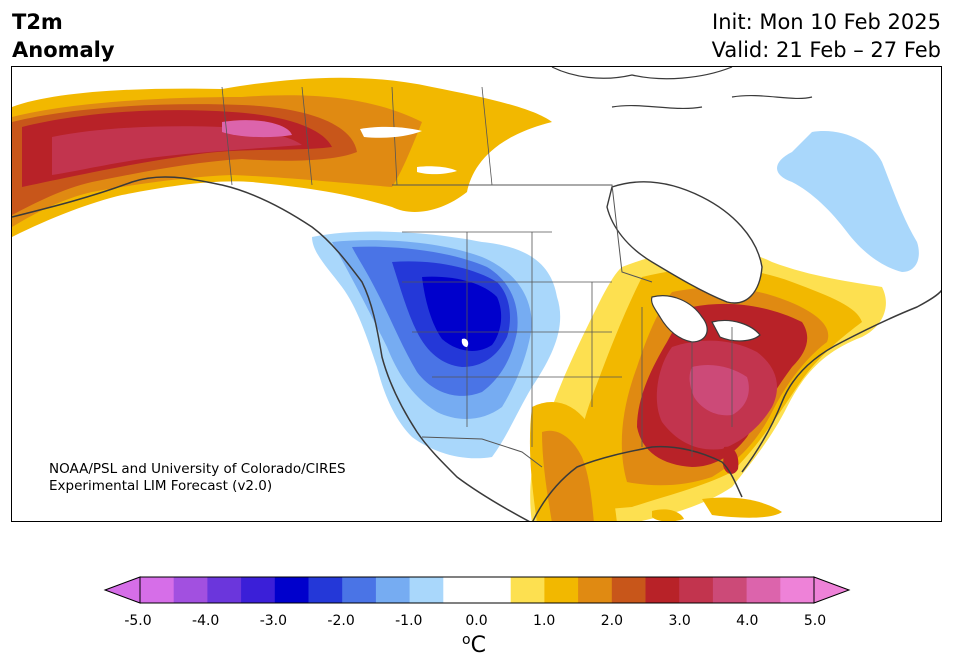  What do you see at coordinates (161, 486) in the screenshot?
I see `credit-line-2: Experimental LIM Forecast (v2.0)` at bounding box center [161, 486].